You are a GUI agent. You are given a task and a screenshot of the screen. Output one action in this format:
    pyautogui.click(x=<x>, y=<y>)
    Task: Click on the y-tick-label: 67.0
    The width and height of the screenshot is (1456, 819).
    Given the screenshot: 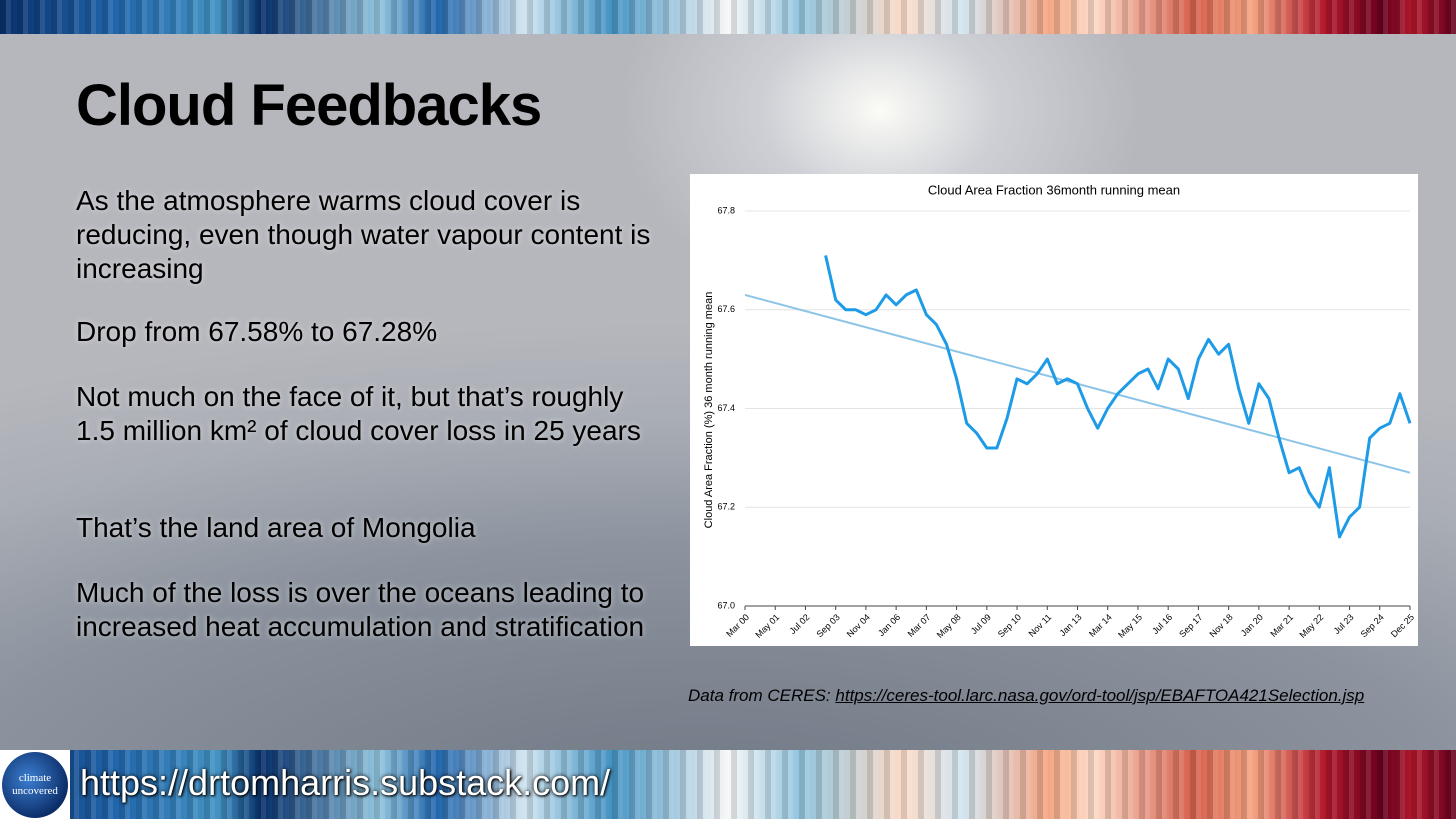 What is the action you would take?
    pyautogui.click(x=726, y=605)
    